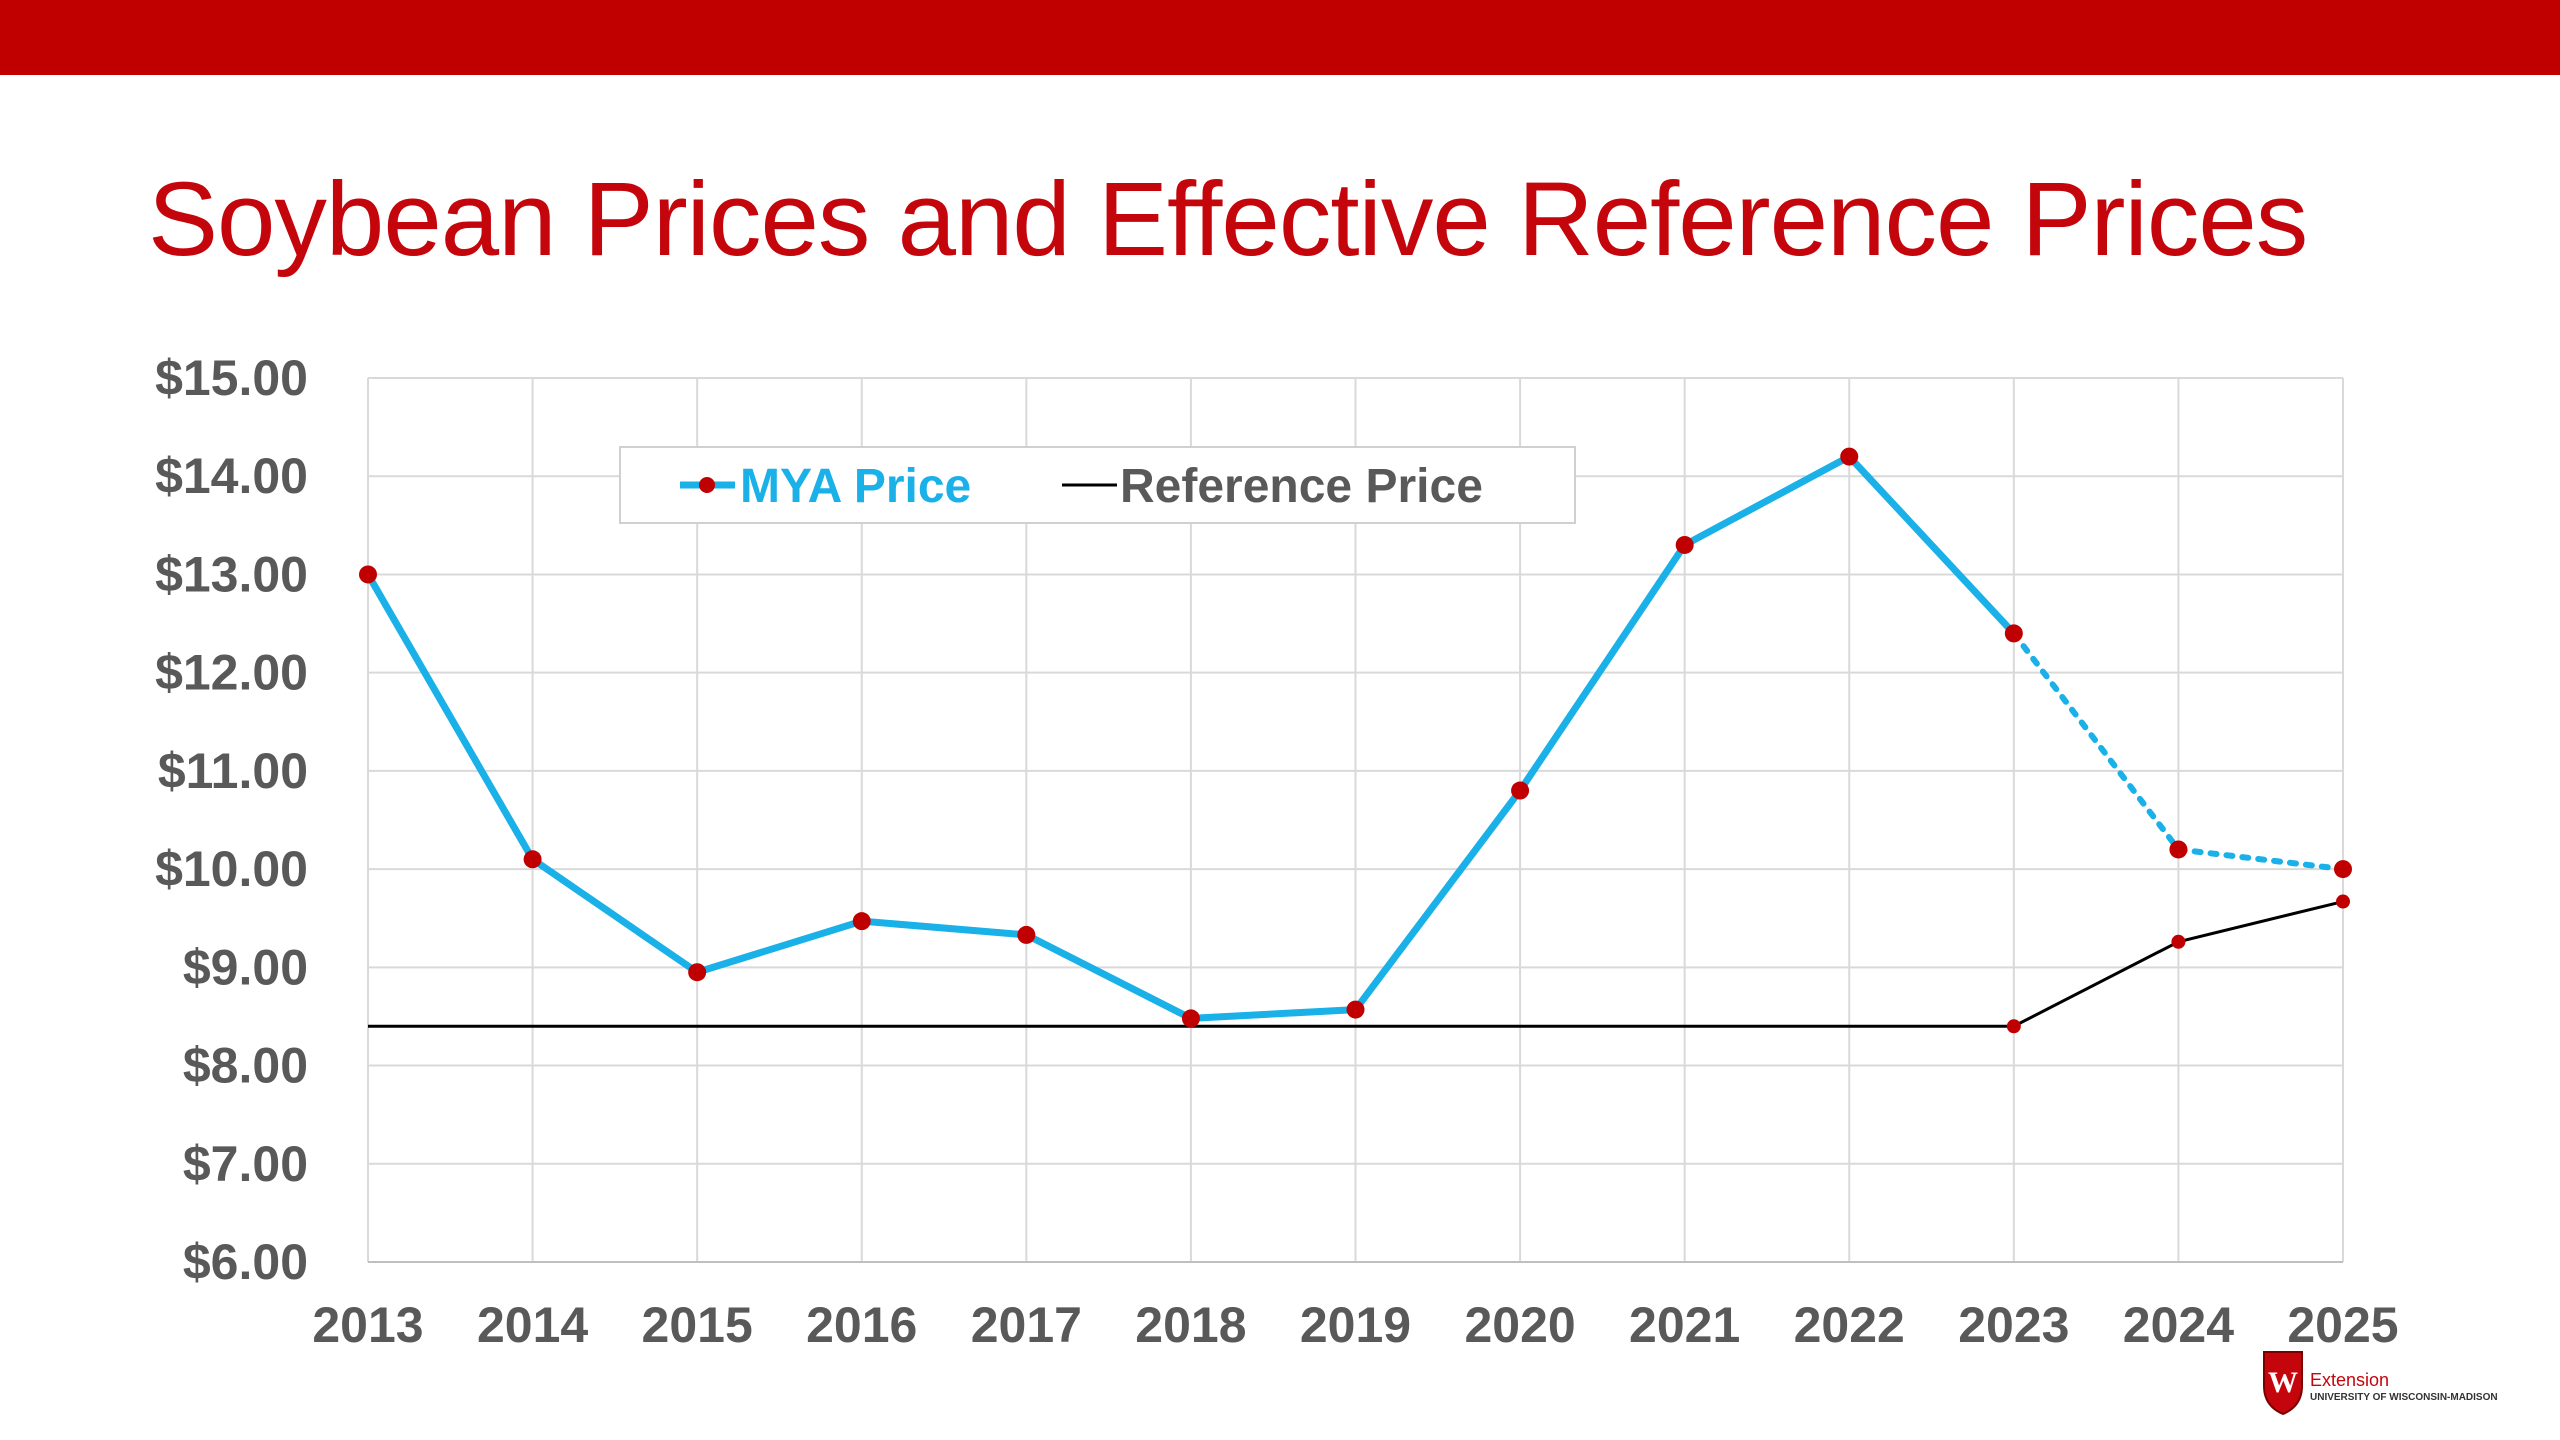 This screenshot has width=2560, height=1440. What do you see at coordinates (2350, 1380) in the screenshot?
I see `logo-extension-text: Extension` at bounding box center [2350, 1380].